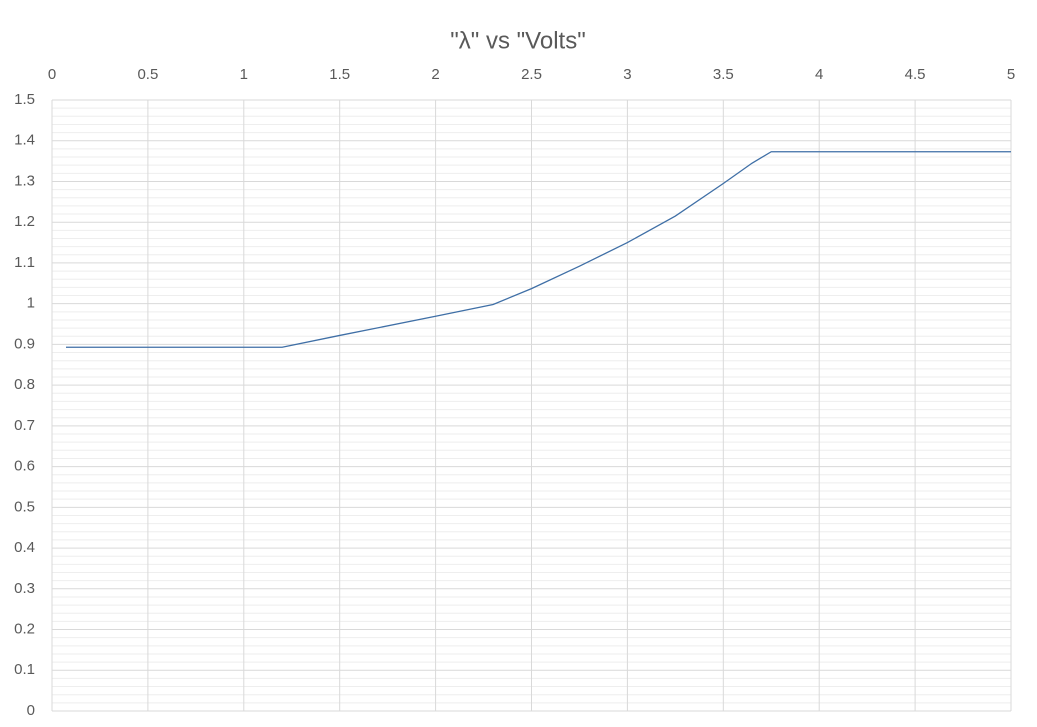 Image resolution: width=1037 pixels, height=727 pixels. Describe the element at coordinates (819, 74) in the screenshot. I see `x-tick-label: 4` at that location.